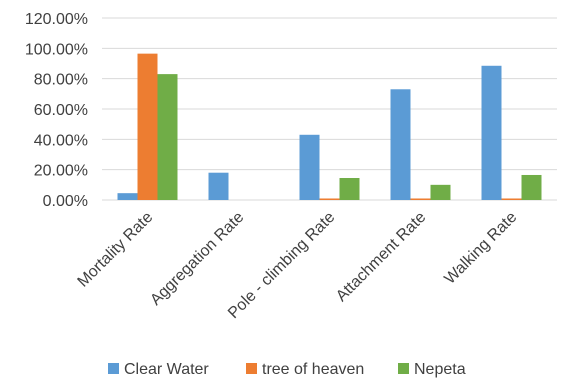 This screenshot has height=387, width=561. What do you see at coordinates (197, 259) in the screenshot?
I see `x-tick-label: Aggregation Rate` at bounding box center [197, 259].